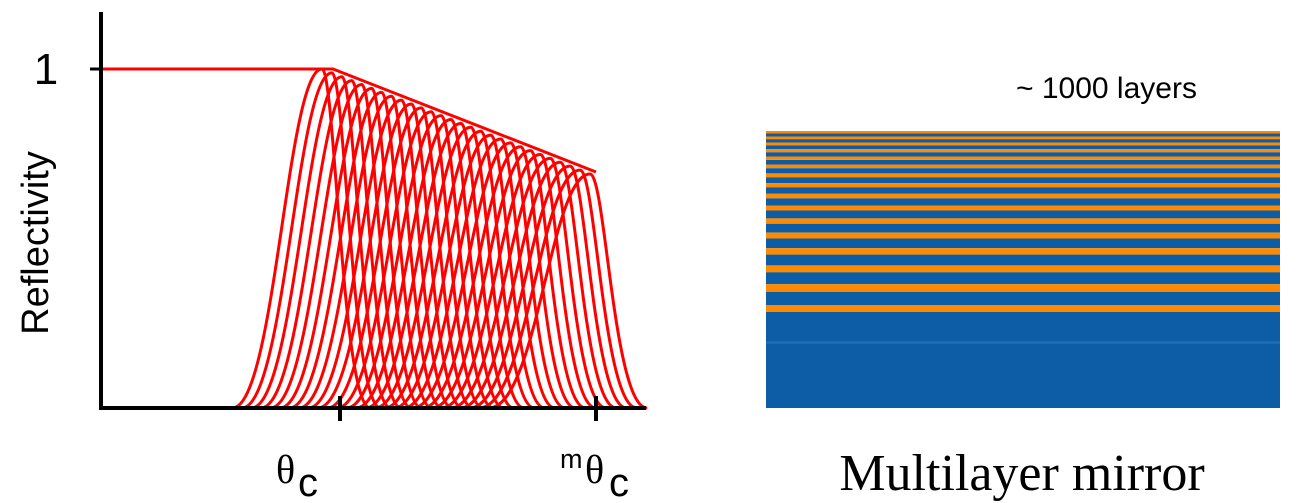  I want to click on prefix-m: m, so click(571, 459).